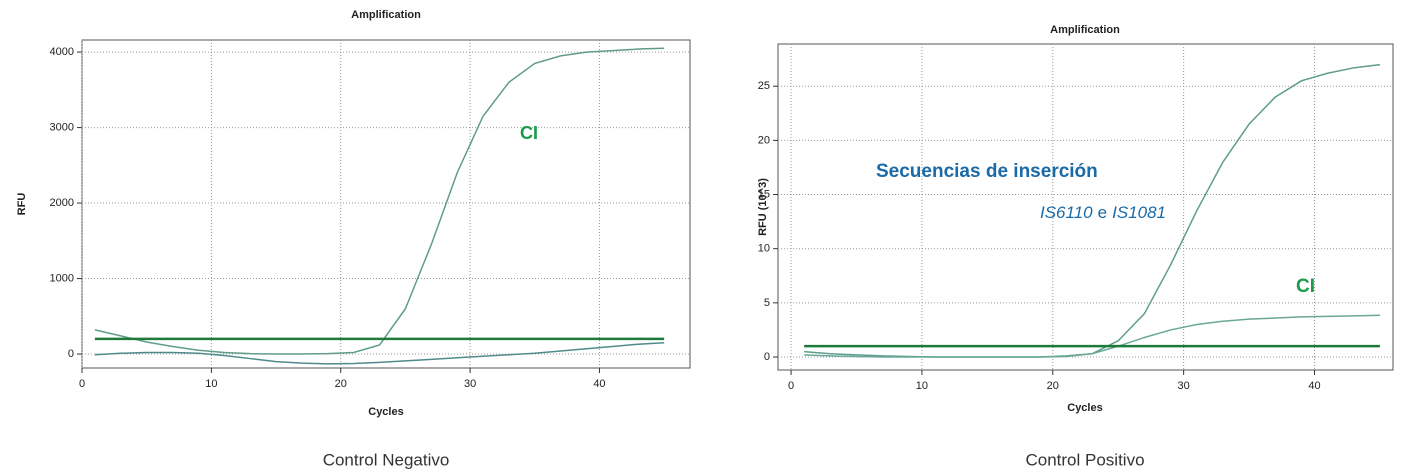 The image size is (1408, 473). What do you see at coordinates (764, 140) in the screenshot?
I see `y-tick-label: 20` at bounding box center [764, 140].